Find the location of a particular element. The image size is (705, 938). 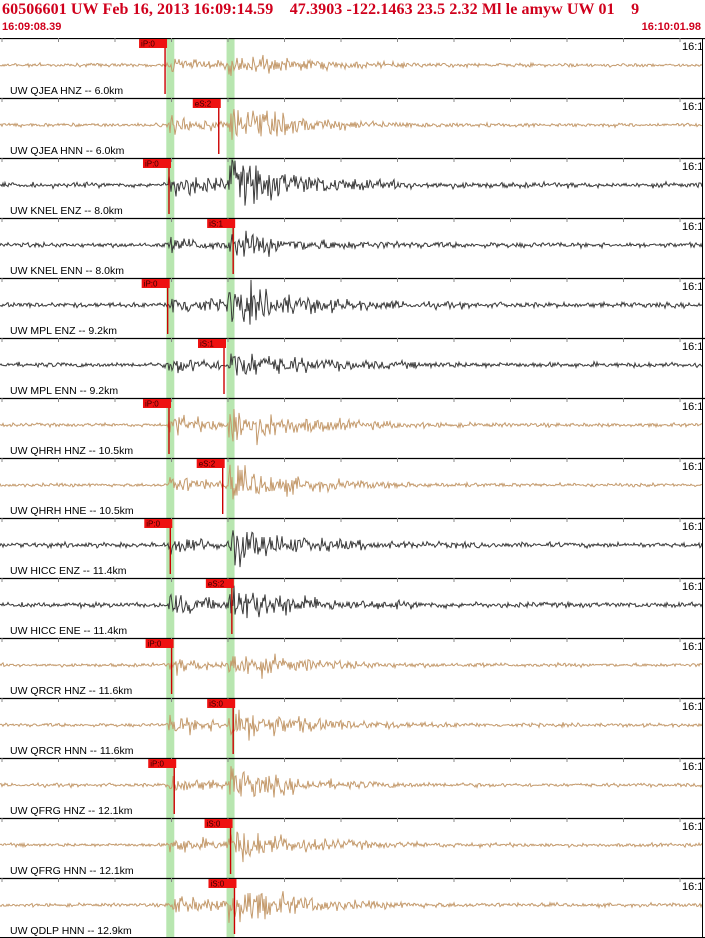

trace-row: iS:1 UW MPL ENN -- 9.2km 16:1 is located at coordinates (352, 367).